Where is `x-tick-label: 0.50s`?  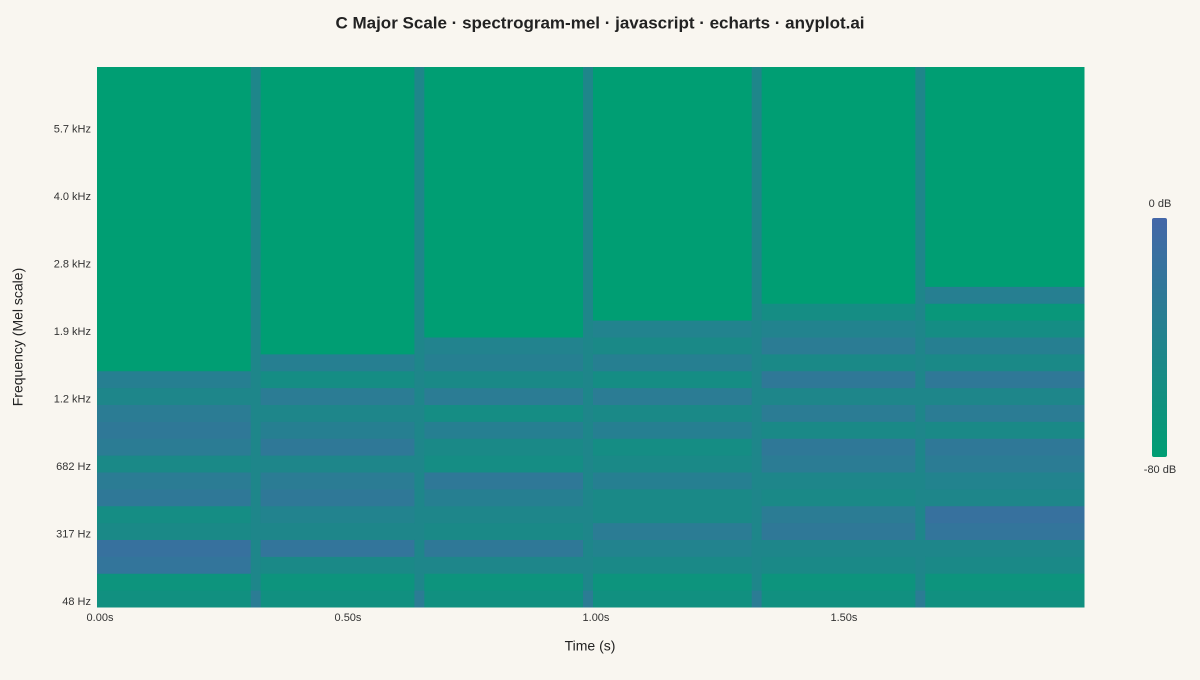 x-tick-label: 0.50s is located at coordinates (348, 618).